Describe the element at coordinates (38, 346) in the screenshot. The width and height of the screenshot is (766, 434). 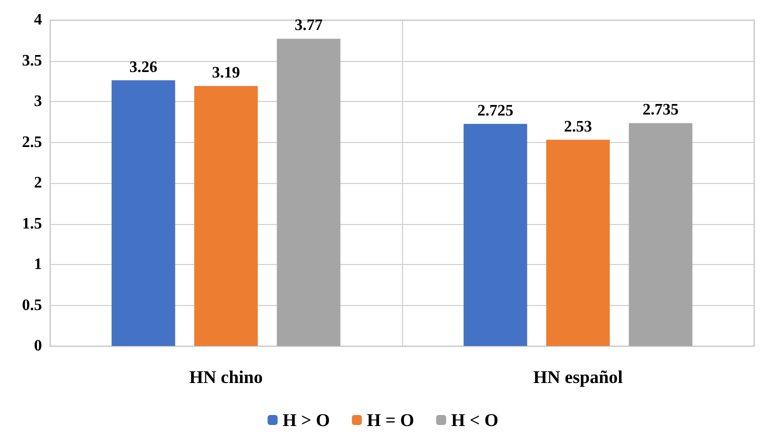
I see `y-tick-label: 0` at that location.